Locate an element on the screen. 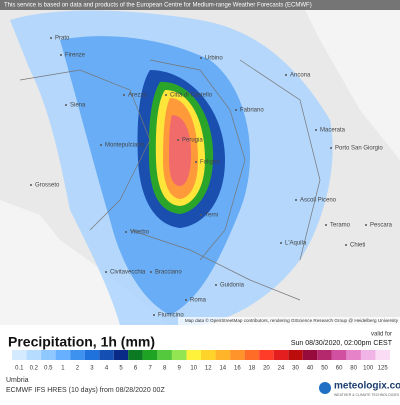  city-label: Foligno is located at coordinates (210, 163).